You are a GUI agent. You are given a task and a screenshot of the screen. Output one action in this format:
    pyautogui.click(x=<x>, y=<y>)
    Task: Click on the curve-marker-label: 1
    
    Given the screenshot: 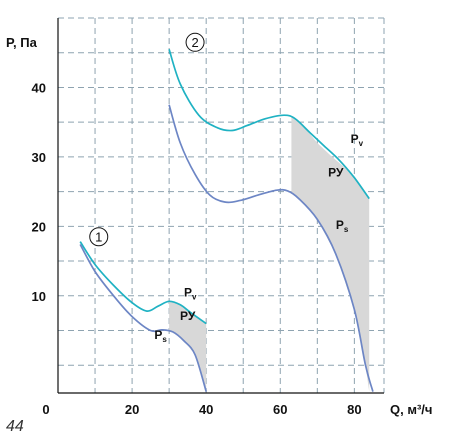 What is the action you would take?
    pyautogui.click(x=98, y=236)
    